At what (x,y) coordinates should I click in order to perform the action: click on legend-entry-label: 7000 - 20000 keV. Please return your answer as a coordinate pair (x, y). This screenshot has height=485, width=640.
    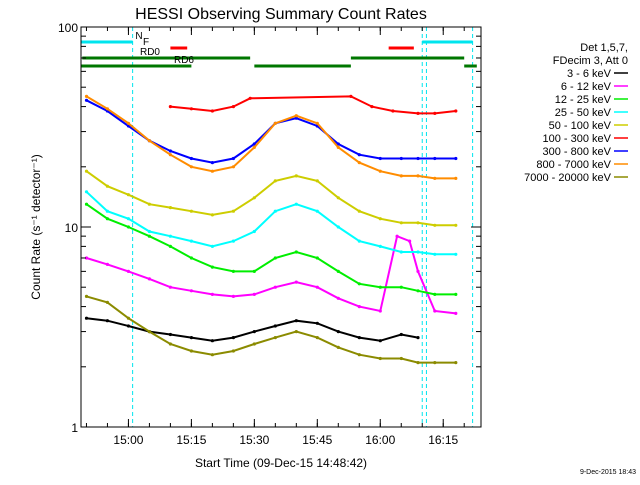
    Looking at the image, I should click on (568, 178).